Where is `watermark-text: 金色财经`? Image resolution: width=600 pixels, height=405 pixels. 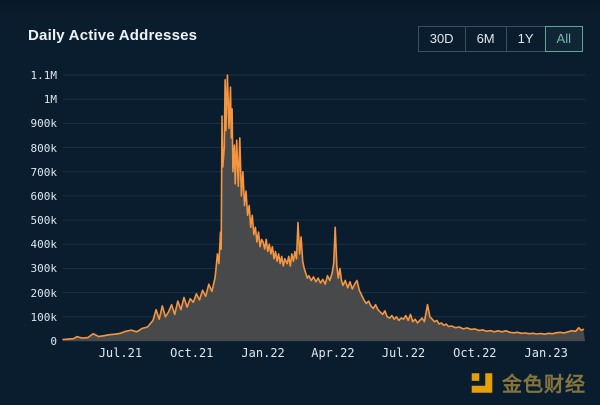
watermark-text: 金色财经 is located at coordinates (544, 384).